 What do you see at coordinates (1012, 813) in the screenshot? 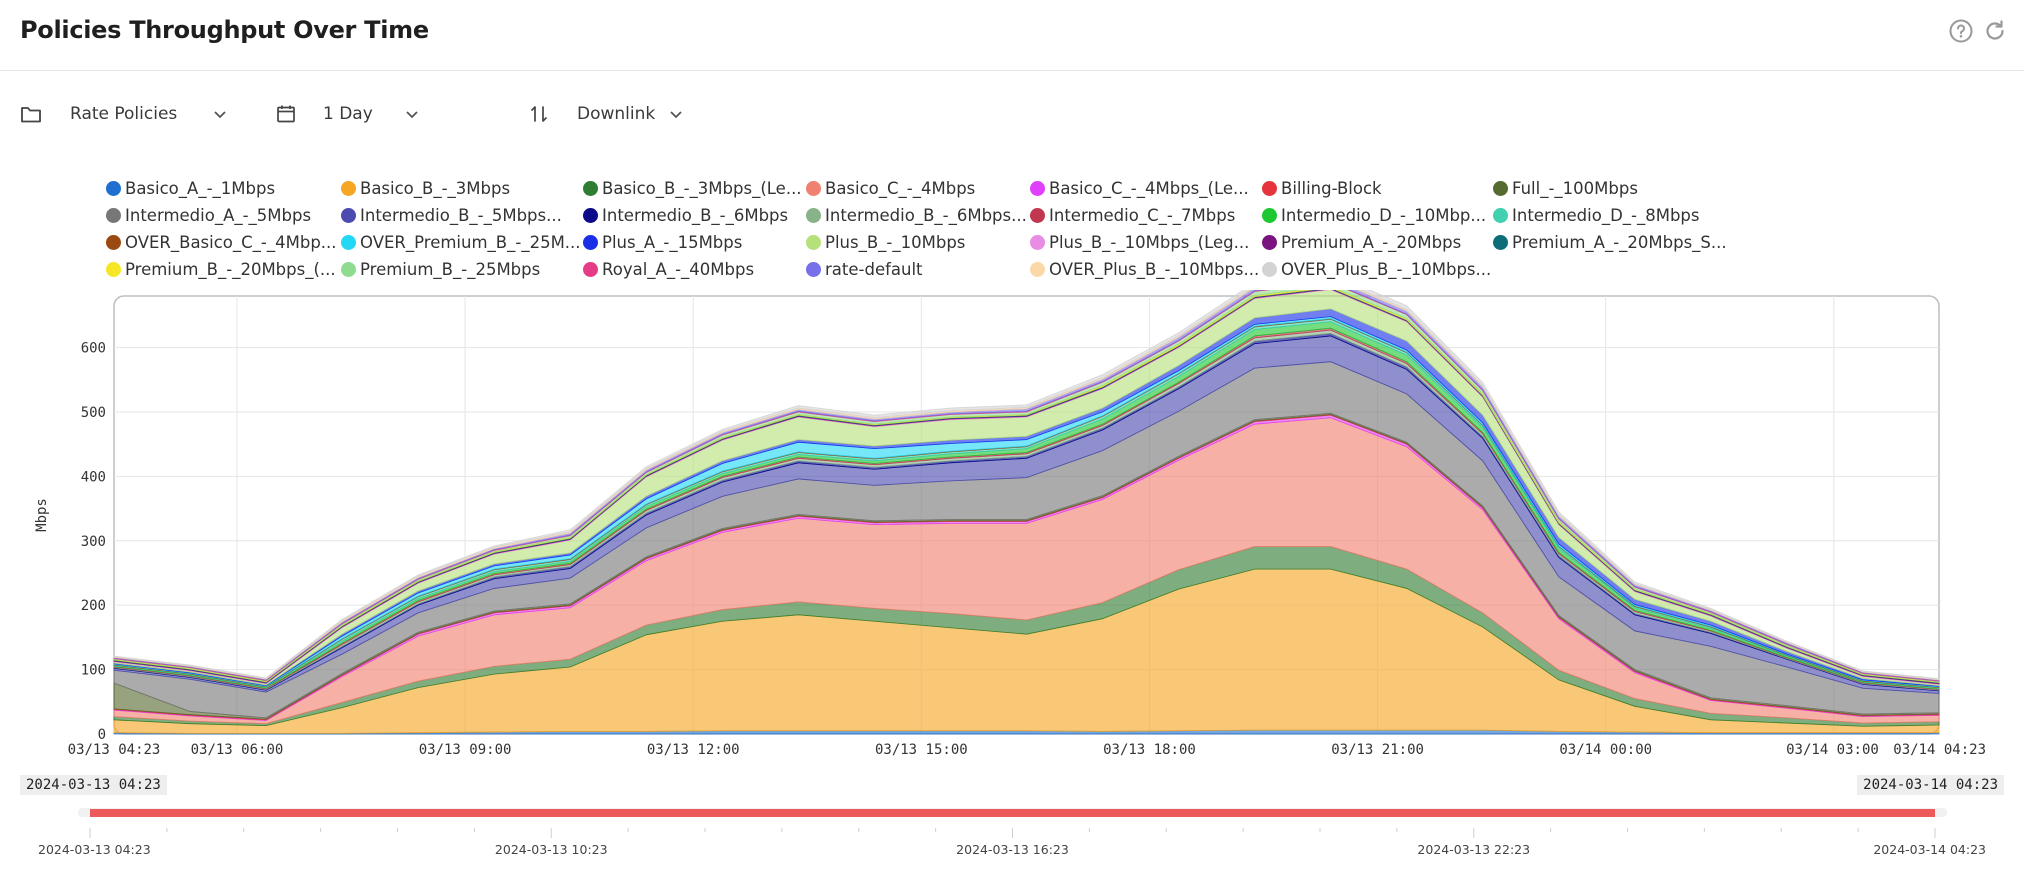
I see `brush-selection` at bounding box center [1012, 813].